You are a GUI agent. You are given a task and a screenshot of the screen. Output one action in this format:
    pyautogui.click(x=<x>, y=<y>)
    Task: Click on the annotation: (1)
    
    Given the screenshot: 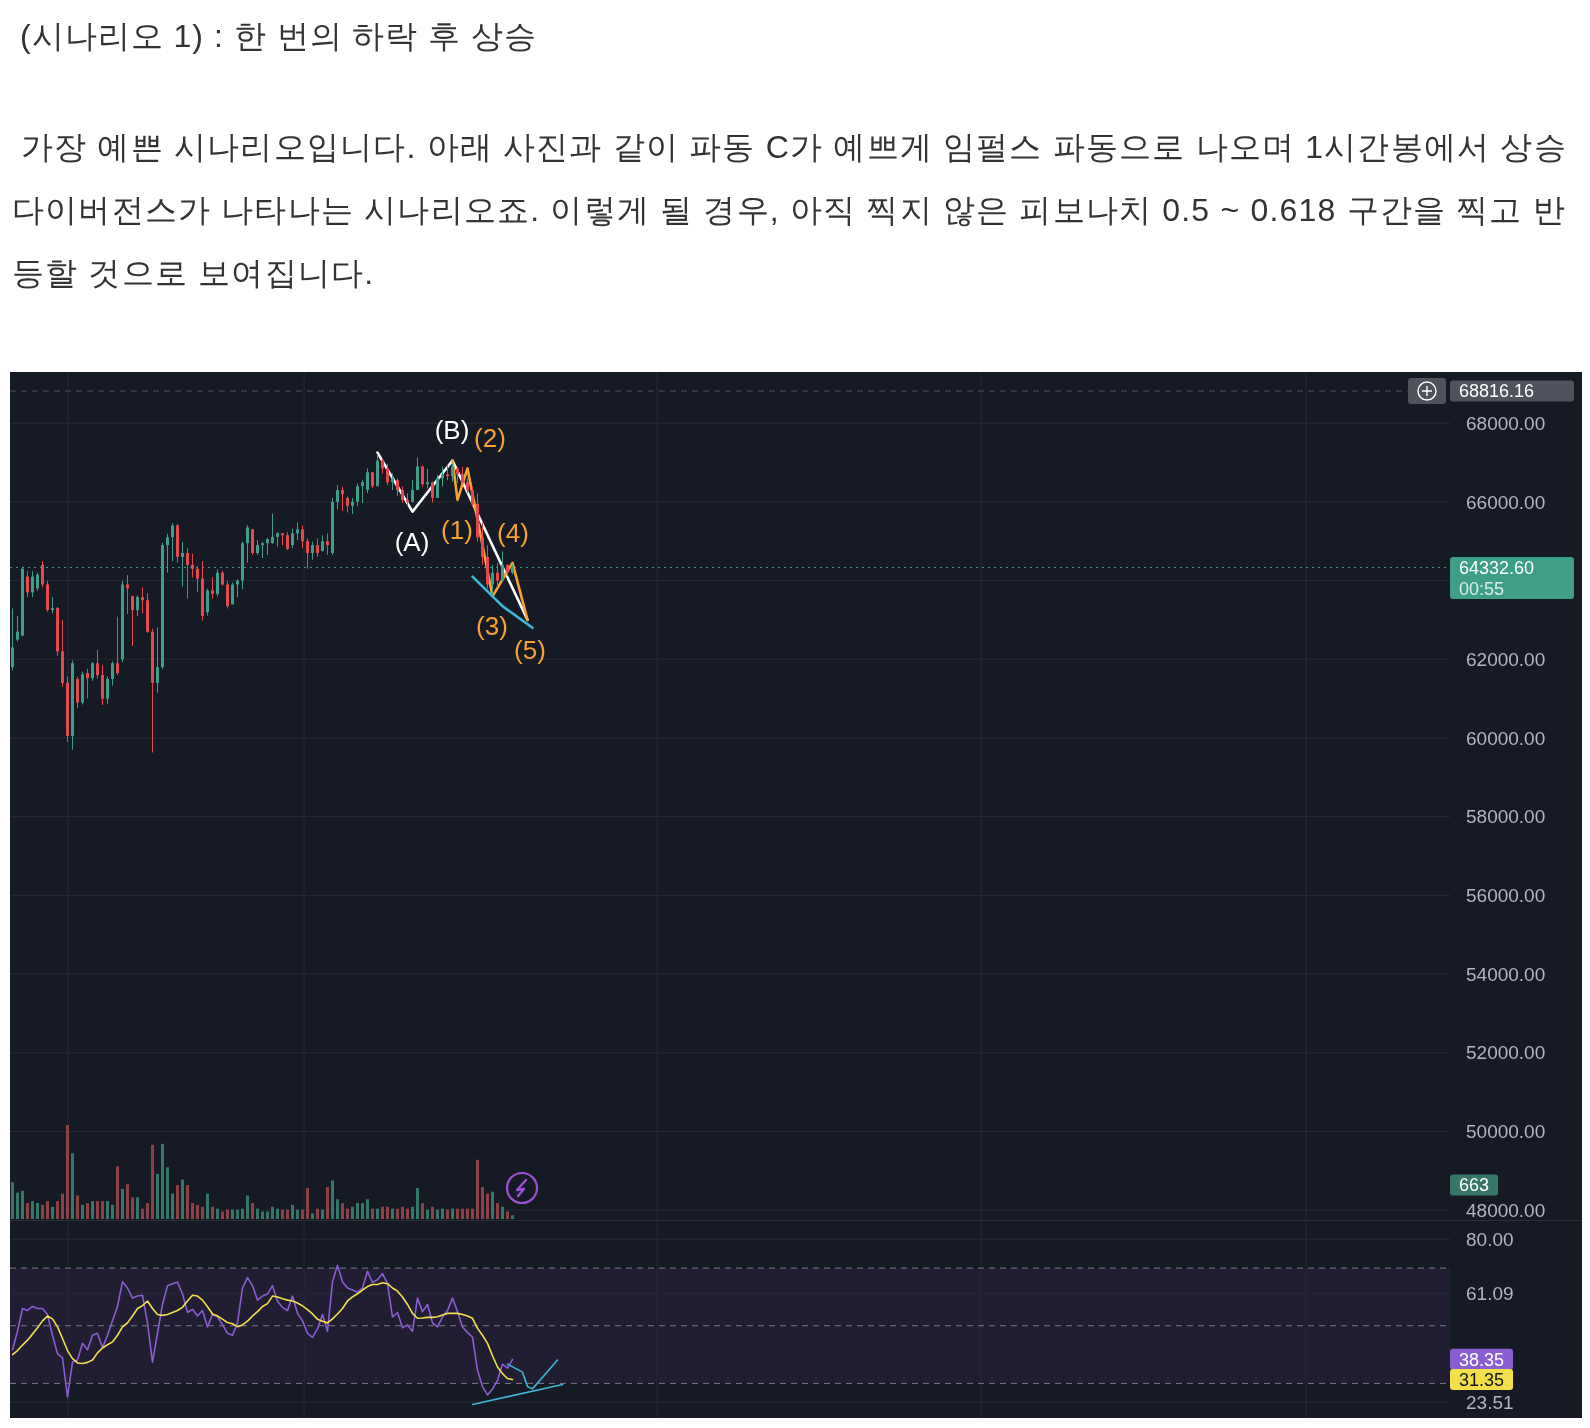 What is the action you would take?
    pyautogui.click(x=457, y=530)
    